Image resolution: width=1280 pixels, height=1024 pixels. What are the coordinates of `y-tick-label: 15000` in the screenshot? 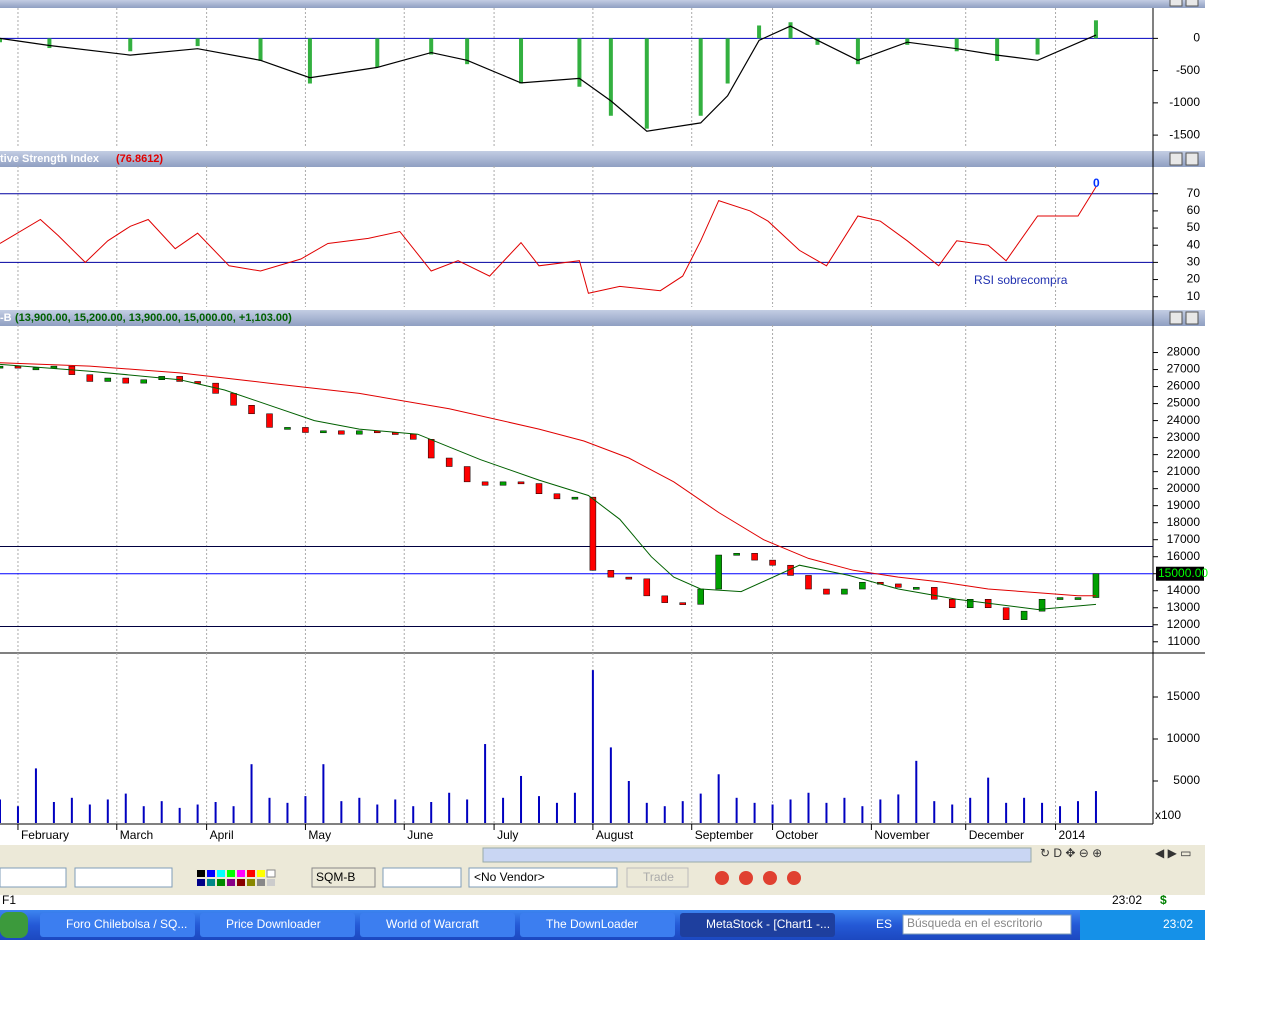 It's located at (1184, 696).